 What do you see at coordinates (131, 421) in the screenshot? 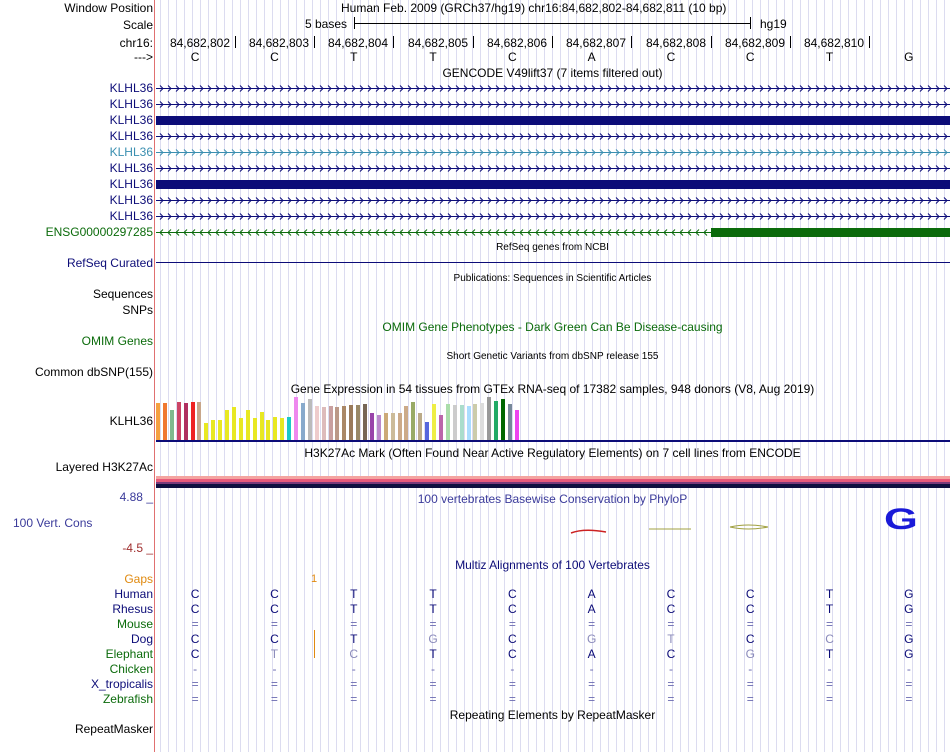
I see `gtex-track-label: KLHL36` at bounding box center [131, 421].